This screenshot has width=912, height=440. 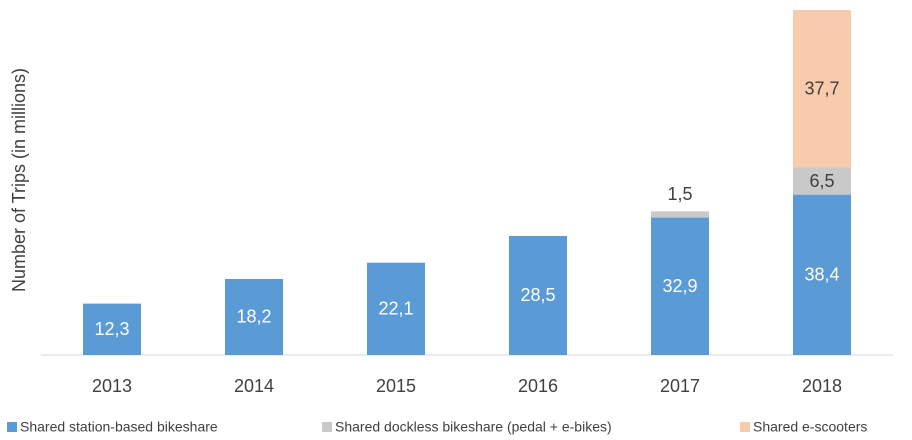 I want to click on data-label: 18,2, so click(x=253, y=317).